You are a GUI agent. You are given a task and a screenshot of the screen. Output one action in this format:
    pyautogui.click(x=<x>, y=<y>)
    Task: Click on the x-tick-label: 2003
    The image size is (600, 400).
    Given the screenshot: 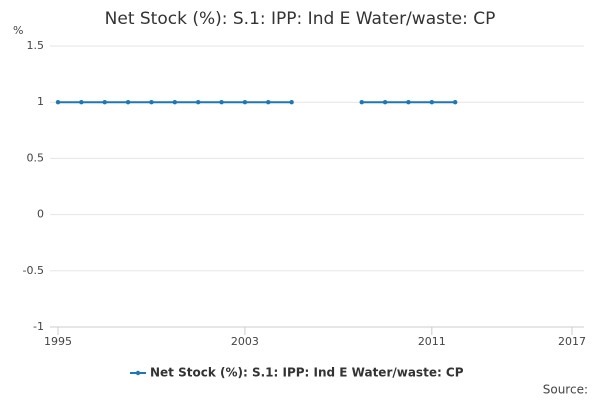 What is the action you would take?
    pyautogui.click(x=245, y=341)
    